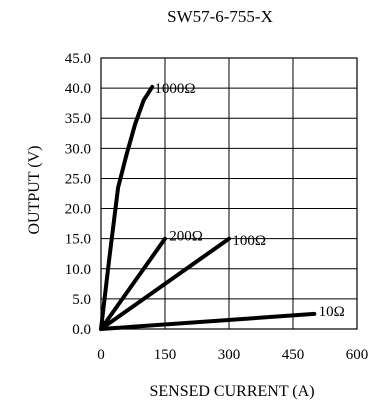 The height and width of the screenshot is (412, 388). What do you see at coordinates (165, 355) in the screenshot?
I see `x-tick-label-1: 150` at bounding box center [165, 355].